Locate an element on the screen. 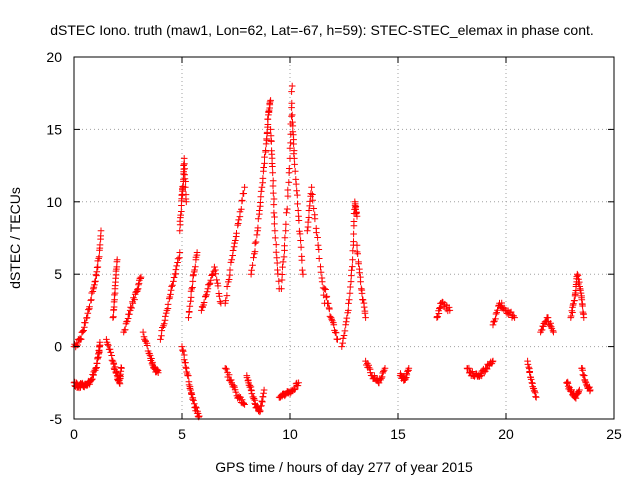 The height and width of the screenshot is (480, 640). x-tick-label: 15 is located at coordinates (398, 434).